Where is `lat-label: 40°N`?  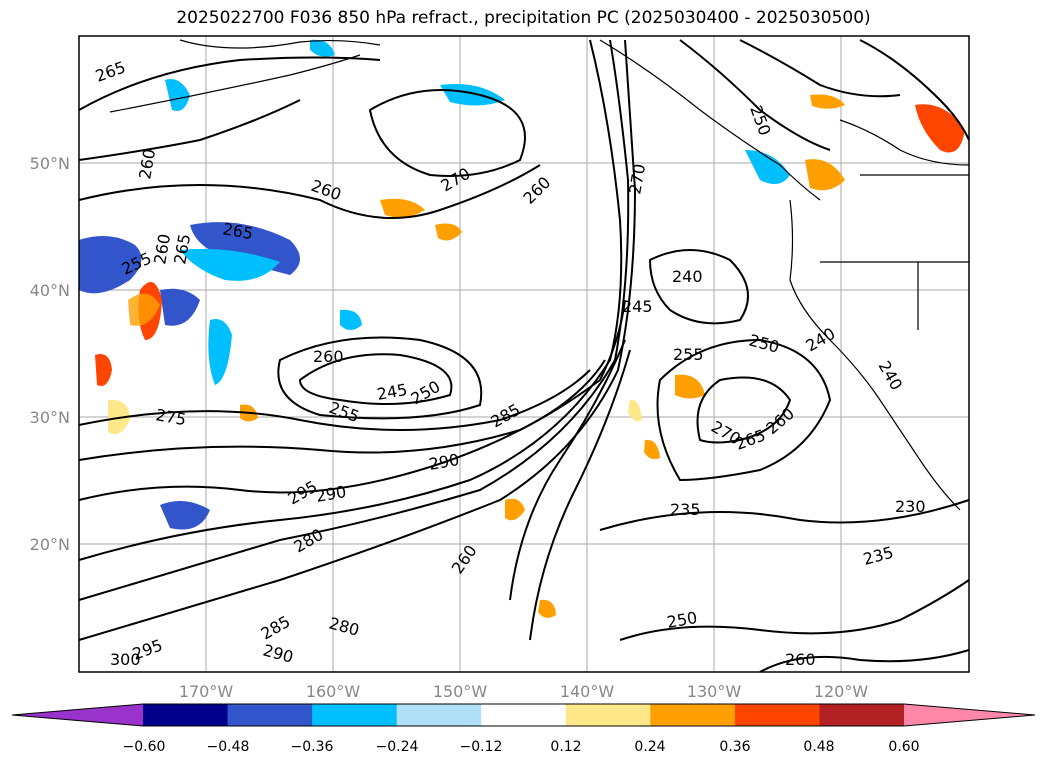
lat-label: 40°N is located at coordinates (50, 290).